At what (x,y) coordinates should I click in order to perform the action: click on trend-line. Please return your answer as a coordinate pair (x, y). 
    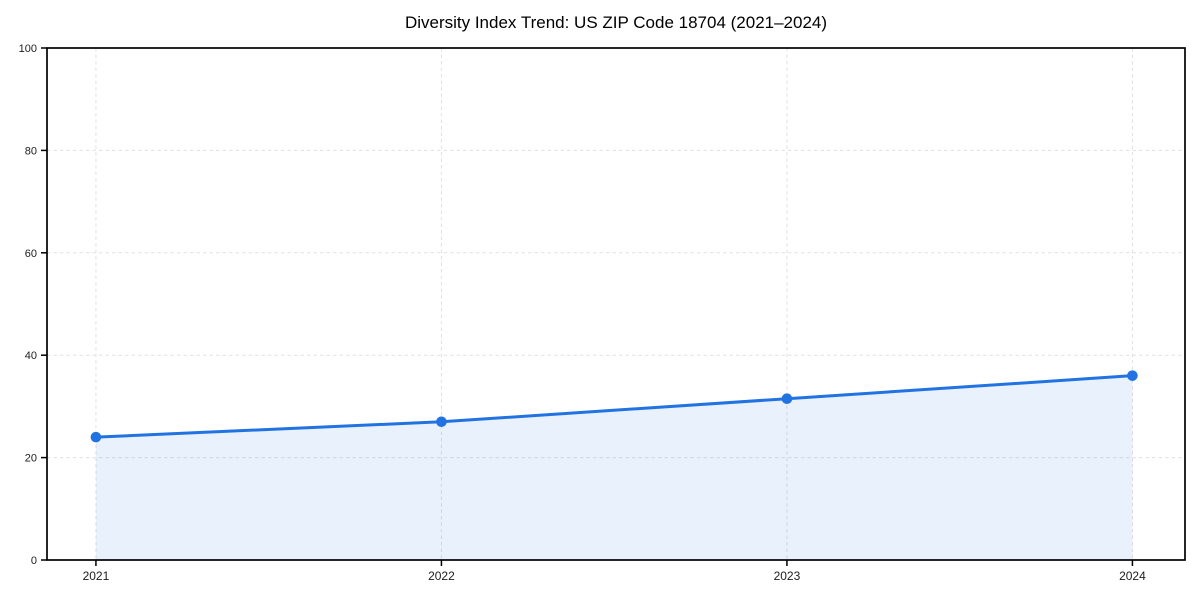
    Looking at the image, I should click on (614, 406).